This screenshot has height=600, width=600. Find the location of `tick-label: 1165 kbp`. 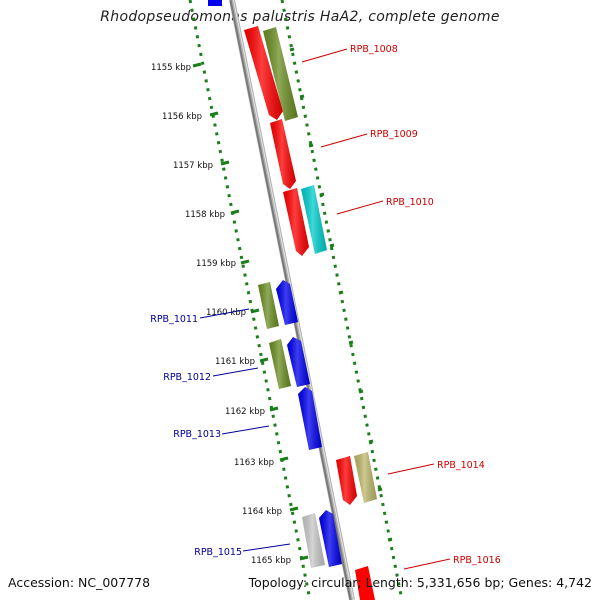

tick-label: 1165 kbp is located at coordinates (271, 561).